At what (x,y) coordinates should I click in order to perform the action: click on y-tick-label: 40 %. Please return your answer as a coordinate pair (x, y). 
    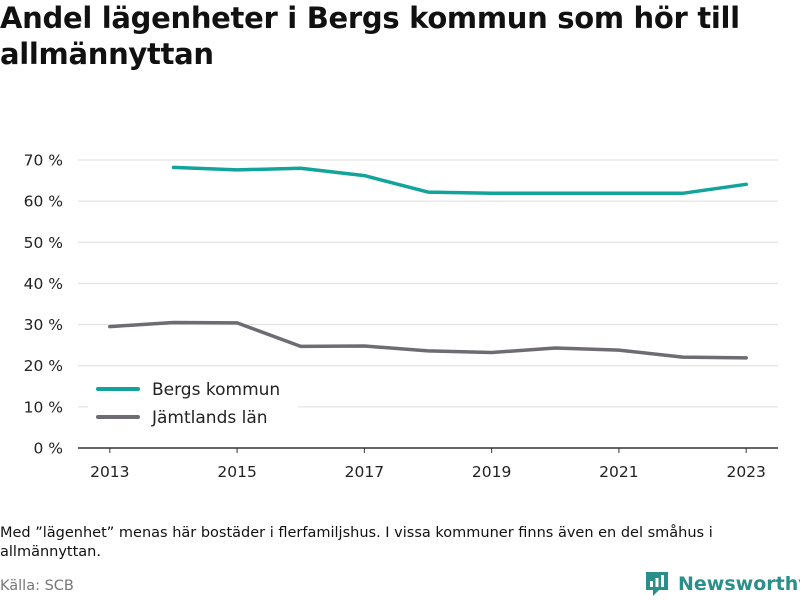
    Looking at the image, I should click on (43, 284).